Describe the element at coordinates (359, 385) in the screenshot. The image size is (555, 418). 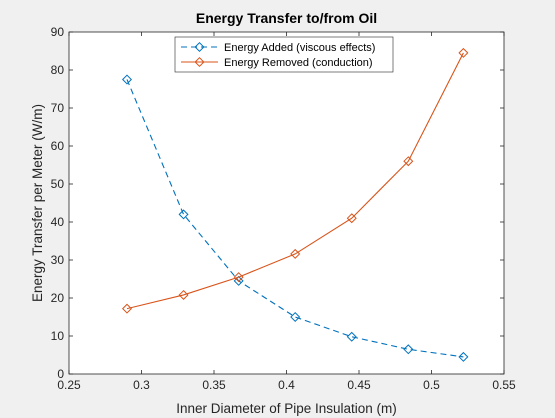
I see `x-tick-label: 0.45` at that location.